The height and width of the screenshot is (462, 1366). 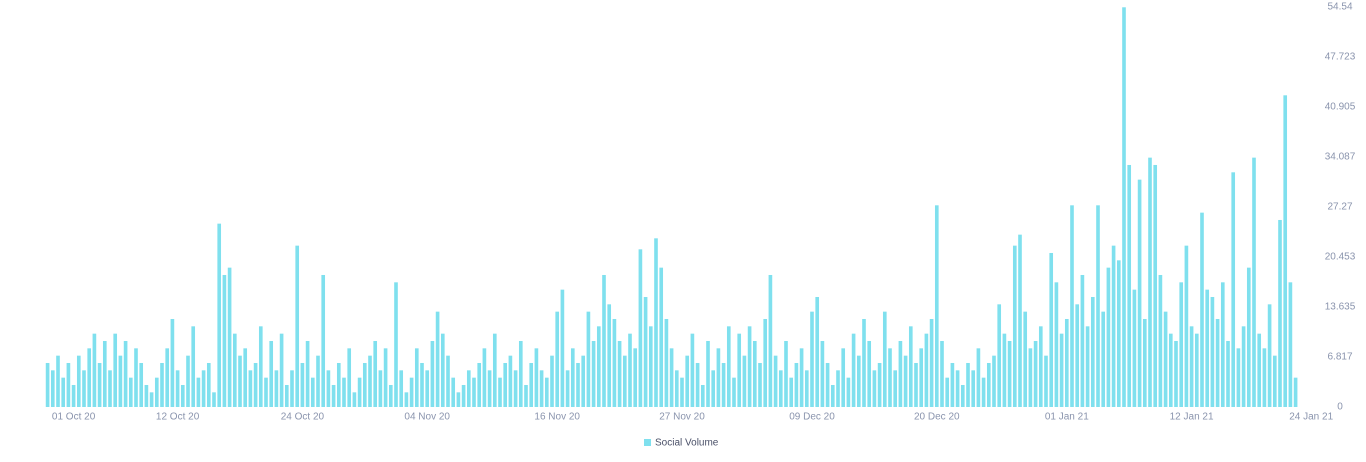 What do you see at coordinates (1340, 257) in the screenshot?
I see `y-tick-label: 20.453` at bounding box center [1340, 257].